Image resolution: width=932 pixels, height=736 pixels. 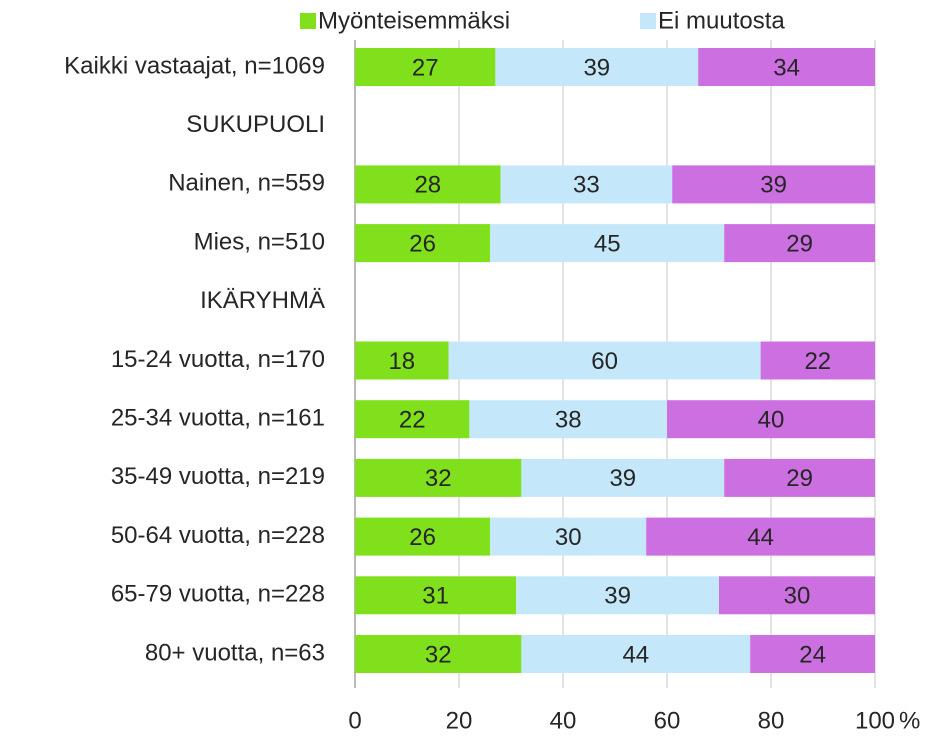 I want to click on x-tick-label: 20, so click(x=459, y=720).